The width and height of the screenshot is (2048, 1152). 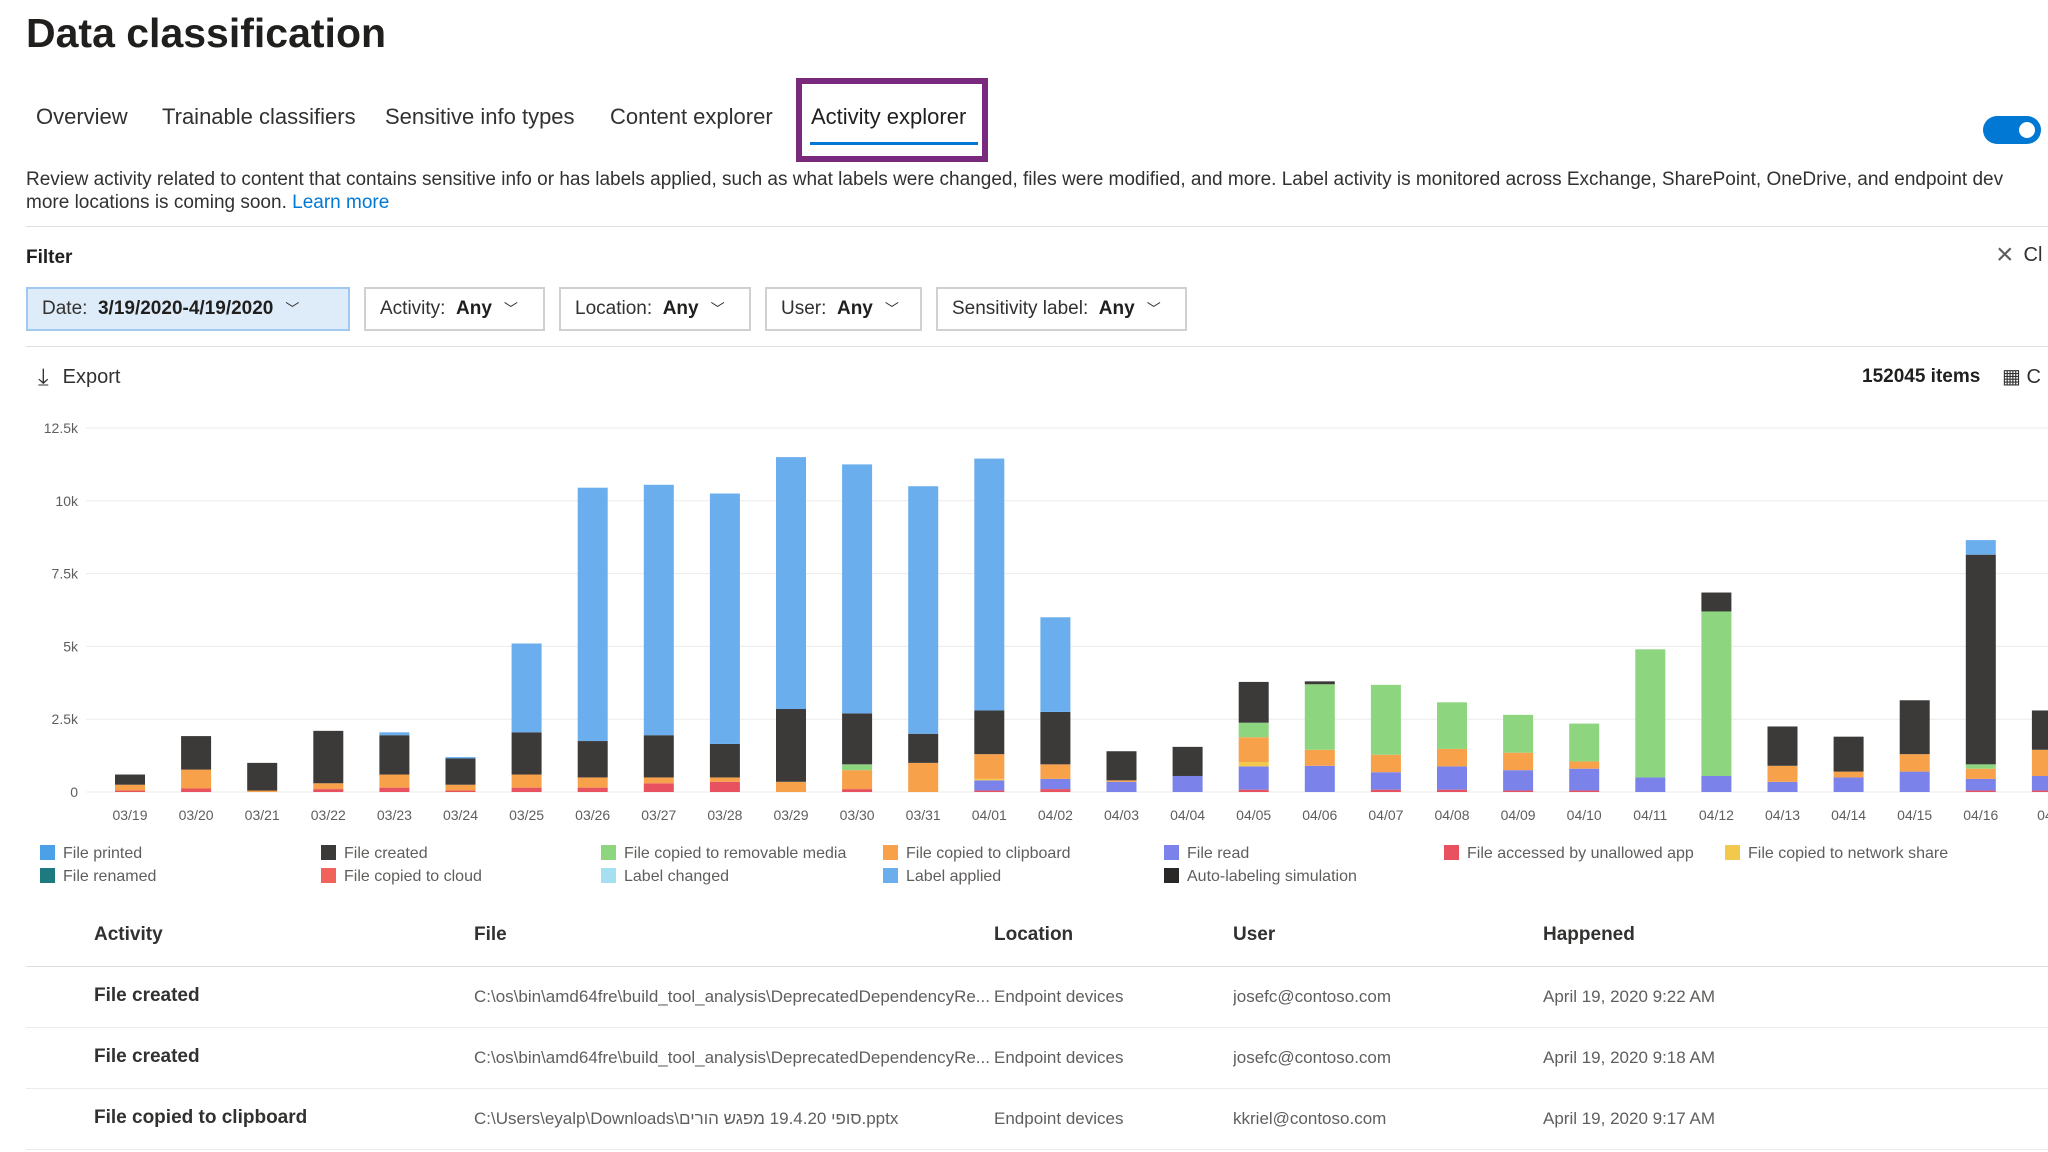 What do you see at coordinates (1037, 966) in the screenshot?
I see `table-header-divider` at bounding box center [1037, 966].